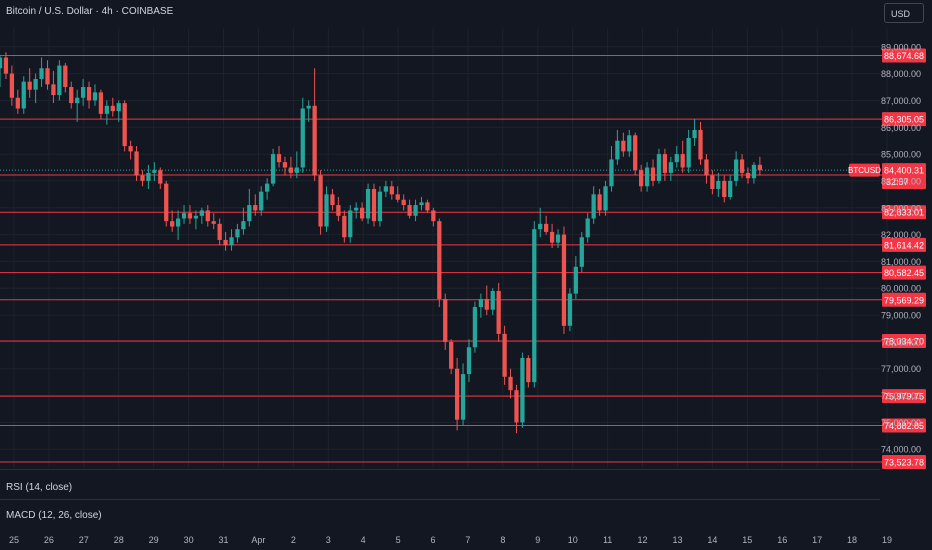  I want to click on time-tick-label: 3, so click(328, 540).